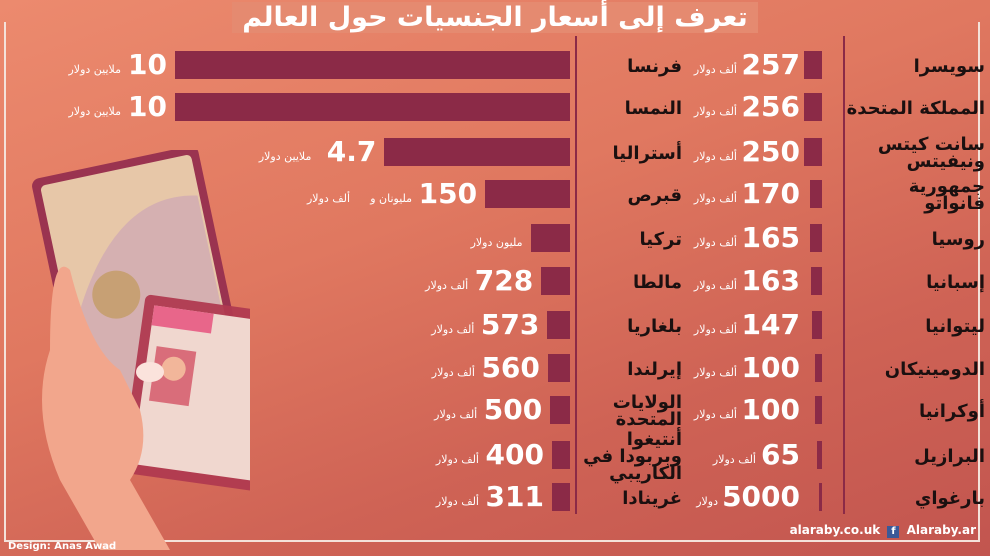 Image resolution: width=990 pixels, height=556 pixels. Describe the element at coordinates (510, 324) in the screenshot. I see `value-label: 573` at that location.